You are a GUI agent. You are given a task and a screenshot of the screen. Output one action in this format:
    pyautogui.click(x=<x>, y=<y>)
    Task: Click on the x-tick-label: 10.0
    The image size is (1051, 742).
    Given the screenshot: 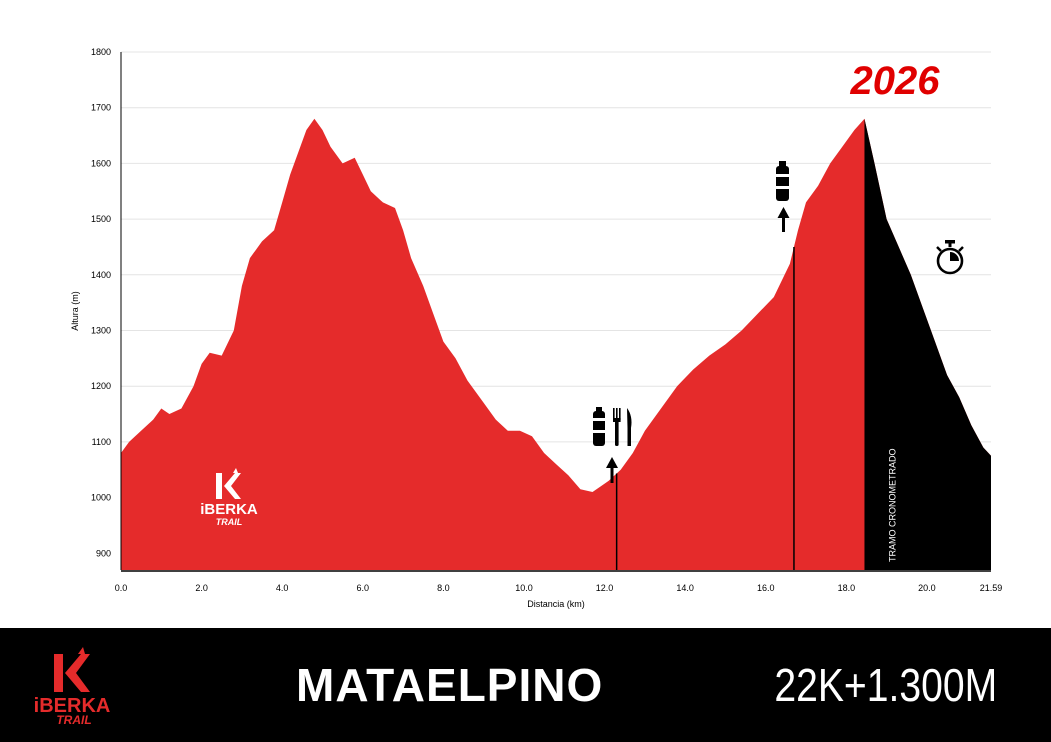 What is the action you would take?
    pyautogui.click(x=524, y=588)
    